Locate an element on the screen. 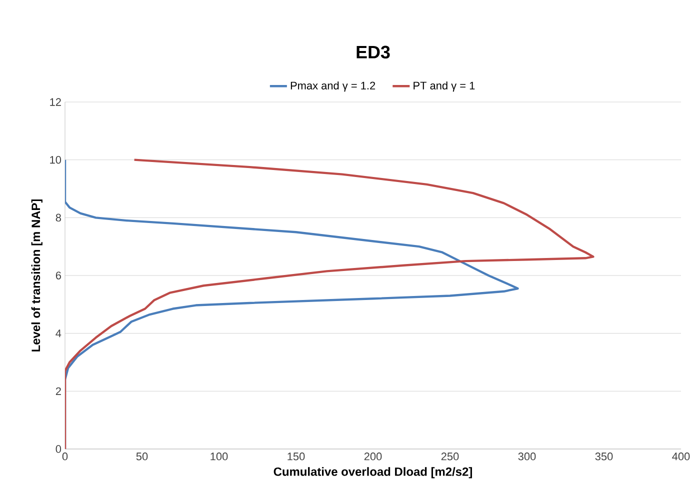 The width and height of the screenshot is (696, 504). x-tick-label: 200 is located at coordinates (373, 456).